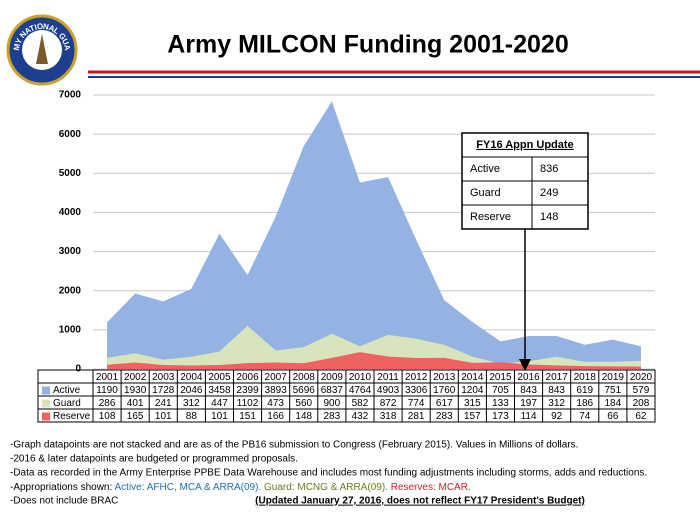  I want to click on table-value: 5696, so click(304, 390).